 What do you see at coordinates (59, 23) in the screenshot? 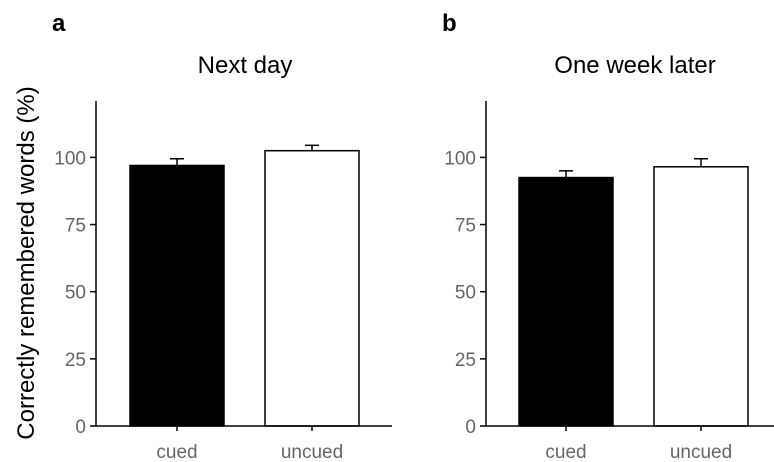
I see `panel-letter: a` at bounding box center [59, 23].